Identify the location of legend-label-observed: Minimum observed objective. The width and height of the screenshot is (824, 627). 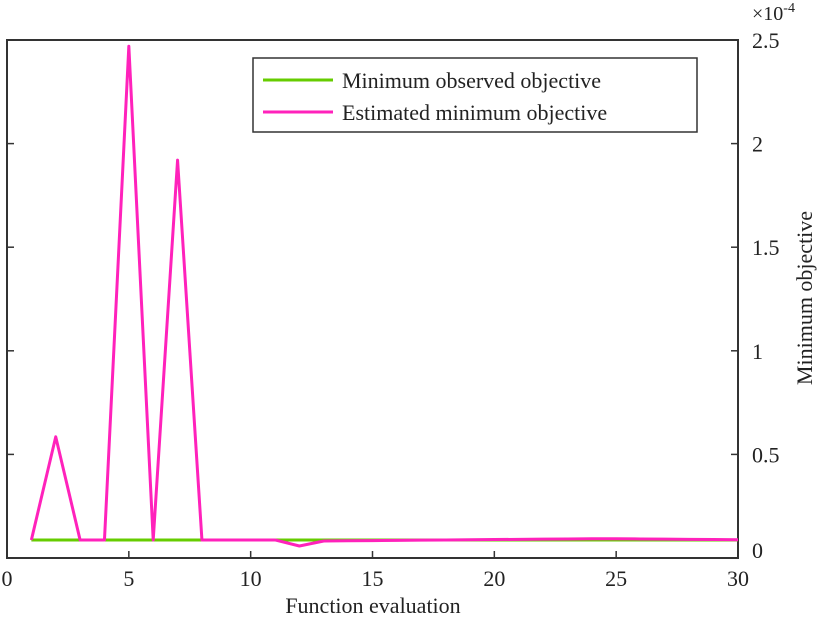
(471, 80).